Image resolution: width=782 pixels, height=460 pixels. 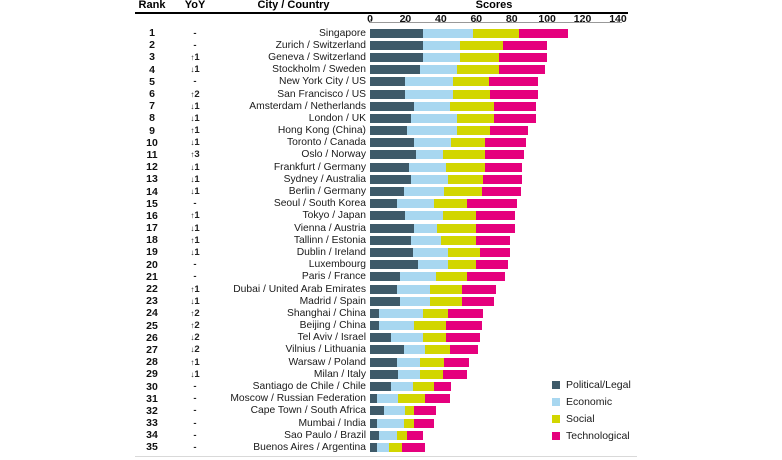 What do you see at coordinates (293, 5) in the screenshot?
I see `city-country-header: City / Country` at bounding box center [293, 5].